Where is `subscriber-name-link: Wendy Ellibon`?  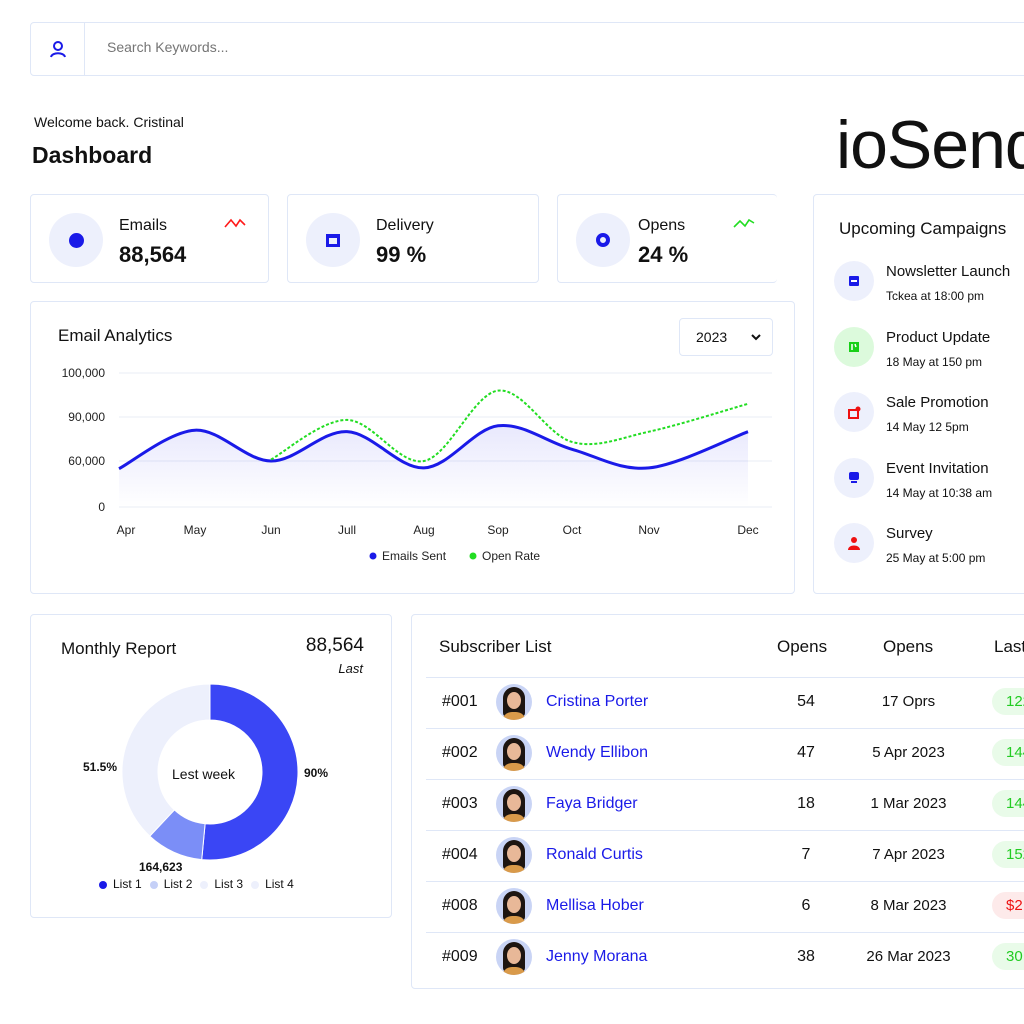
subscriber-name-link: Wendy Ellibon is located at coordinates (597, 752).